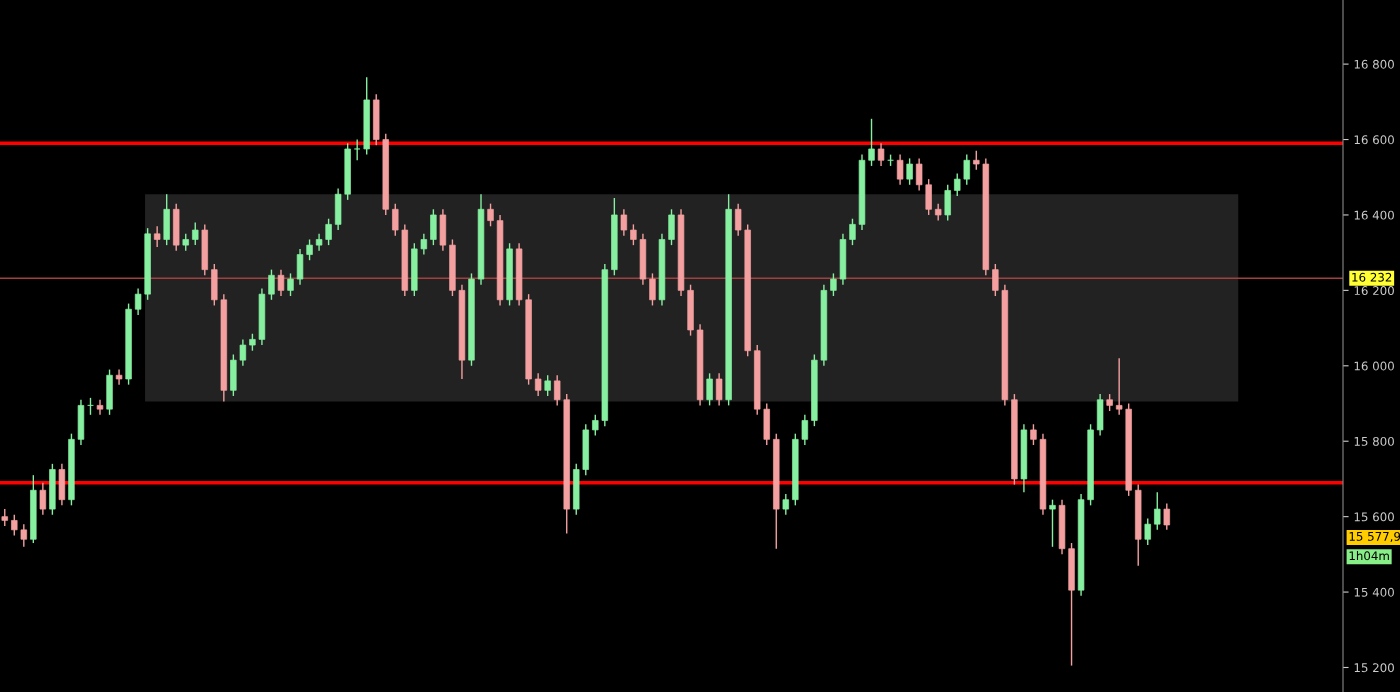 This screenshot has height=692, width=1400. Describe the element at coordinates (1374, 441) in the screenshot. I see `y-tick-label: 15 800` at that location.